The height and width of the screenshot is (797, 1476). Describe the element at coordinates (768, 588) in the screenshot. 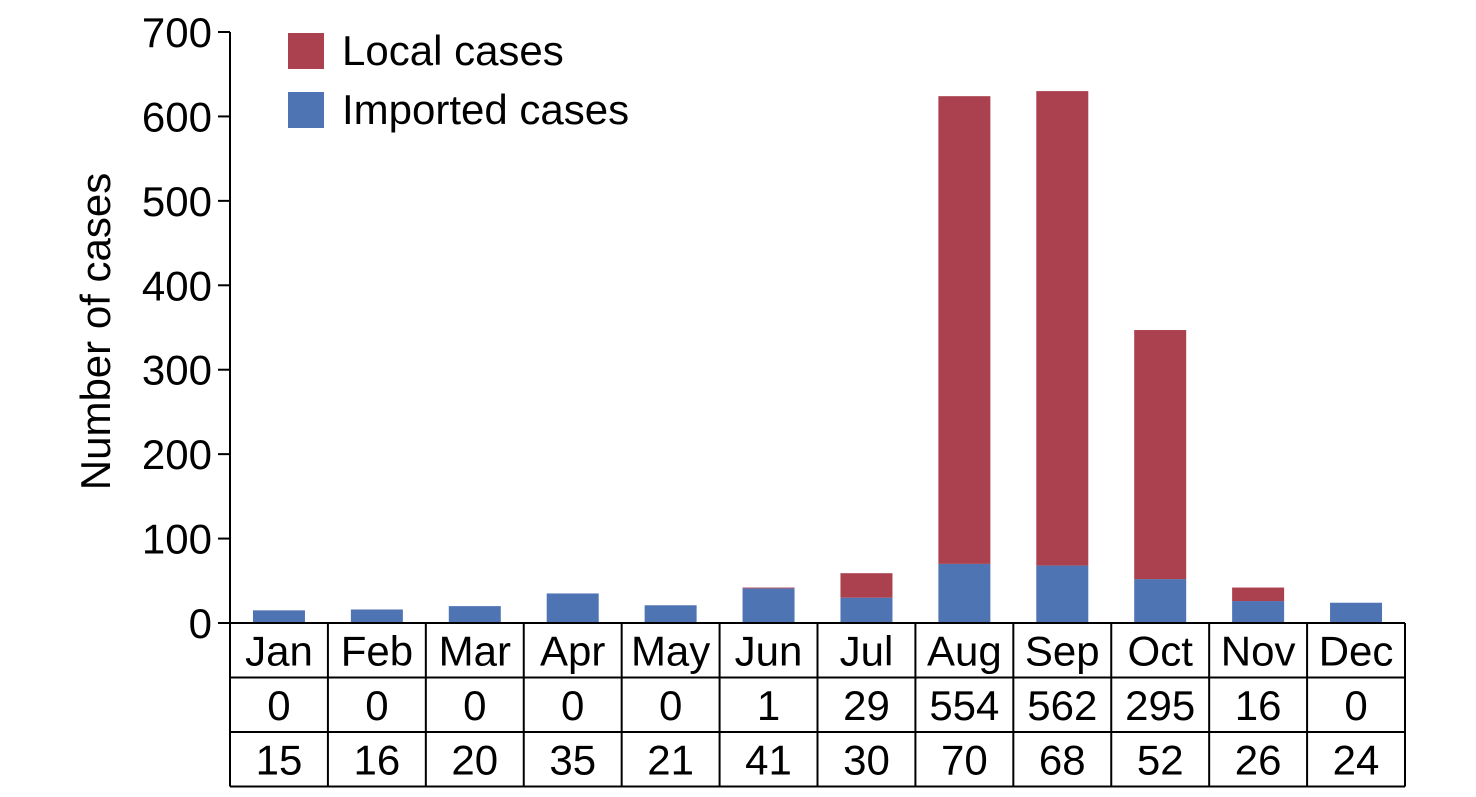

I see `bar-local-jun` at that location.